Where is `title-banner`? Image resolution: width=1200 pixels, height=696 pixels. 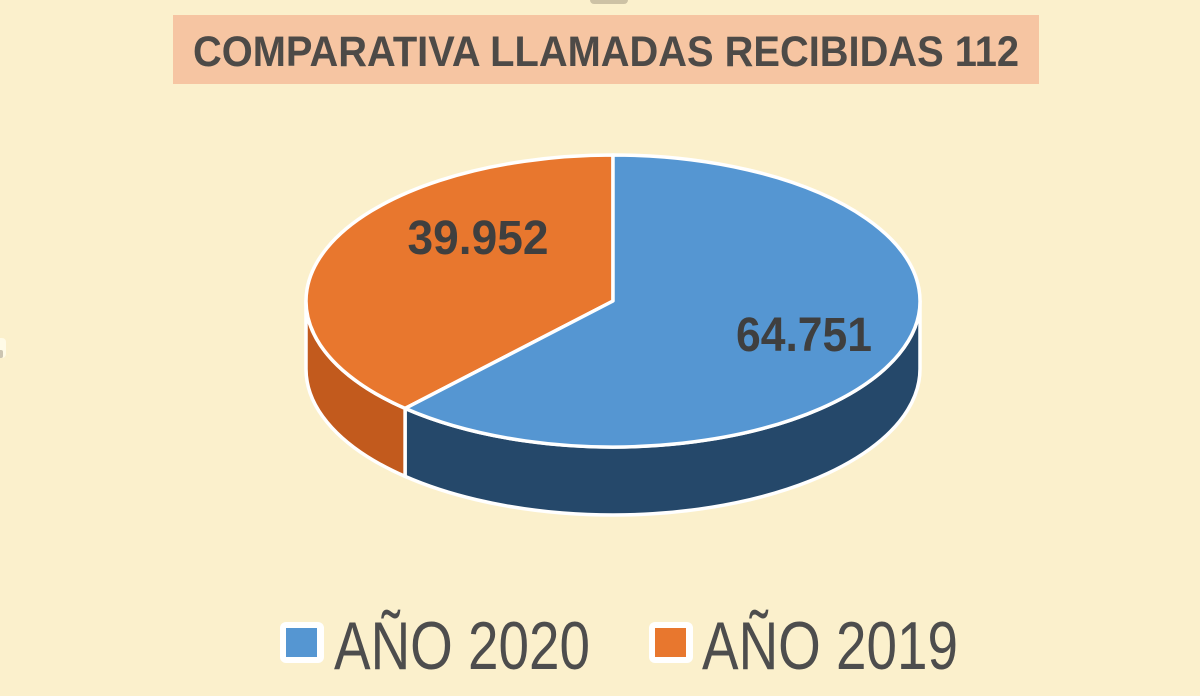 title-banner is located at coordinates (606, 49).